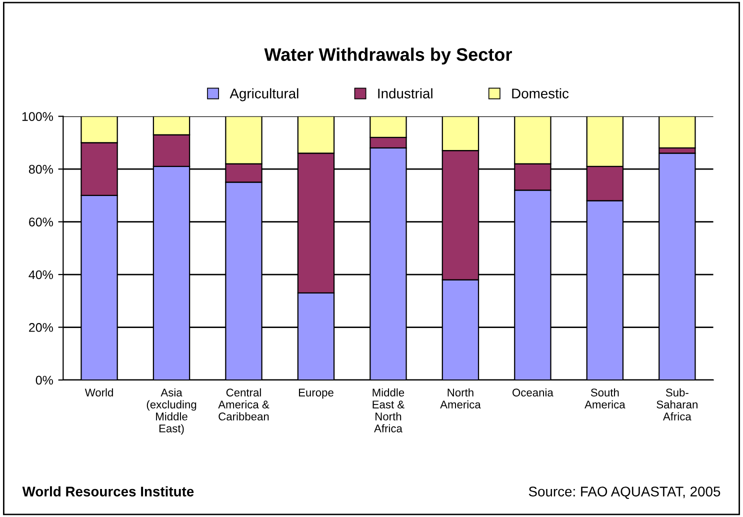  What do you see at coordinates (108, 491) in the screenshot?
I see `text: World Resources Institute` at bounding box center [108, 491].